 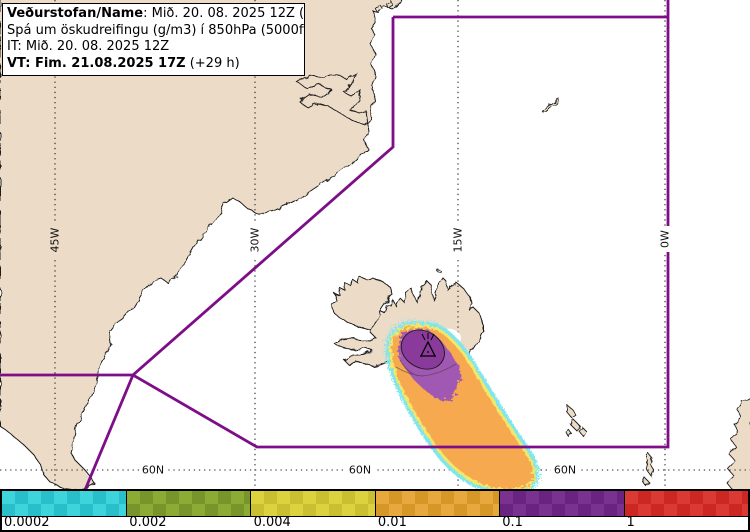 What do you see at coordinates (313, 503) in the screenshot?
I see `legend-cell-0.004` at bounding box center [313, 503].